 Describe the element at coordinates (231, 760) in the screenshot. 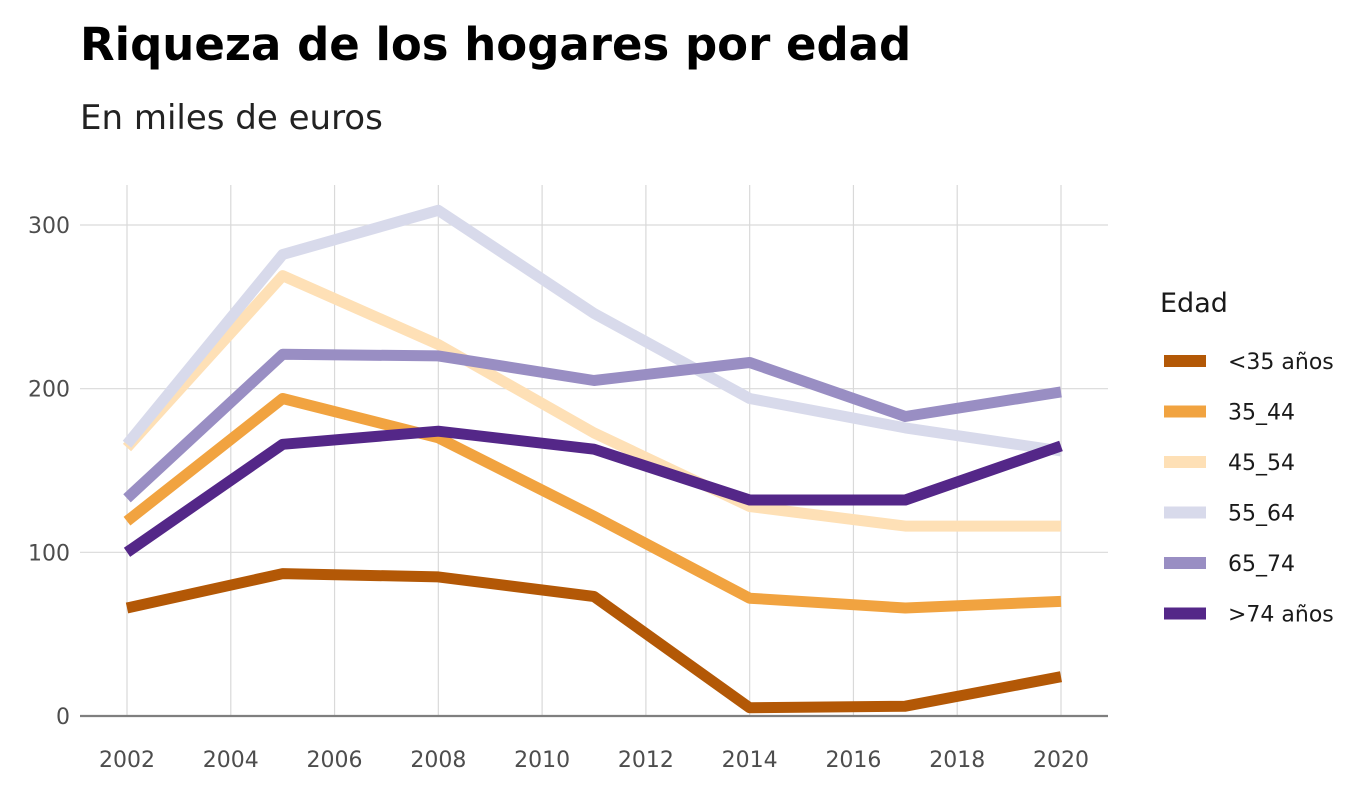

I see `x-tick-label: 2004` at that location.